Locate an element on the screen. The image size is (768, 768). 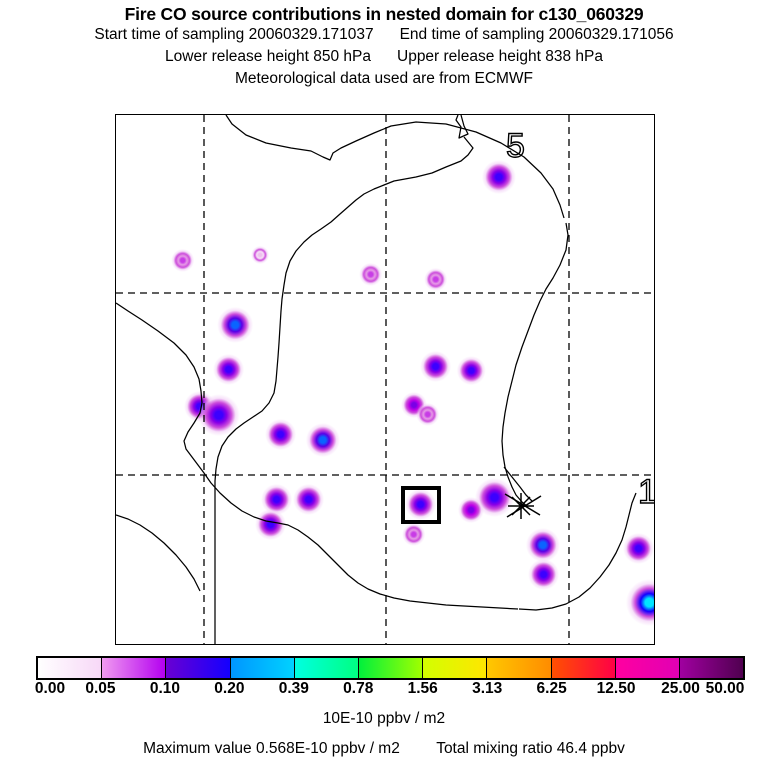
colorbar-tick-9: 12.50 is located at coordinates (616, 688).